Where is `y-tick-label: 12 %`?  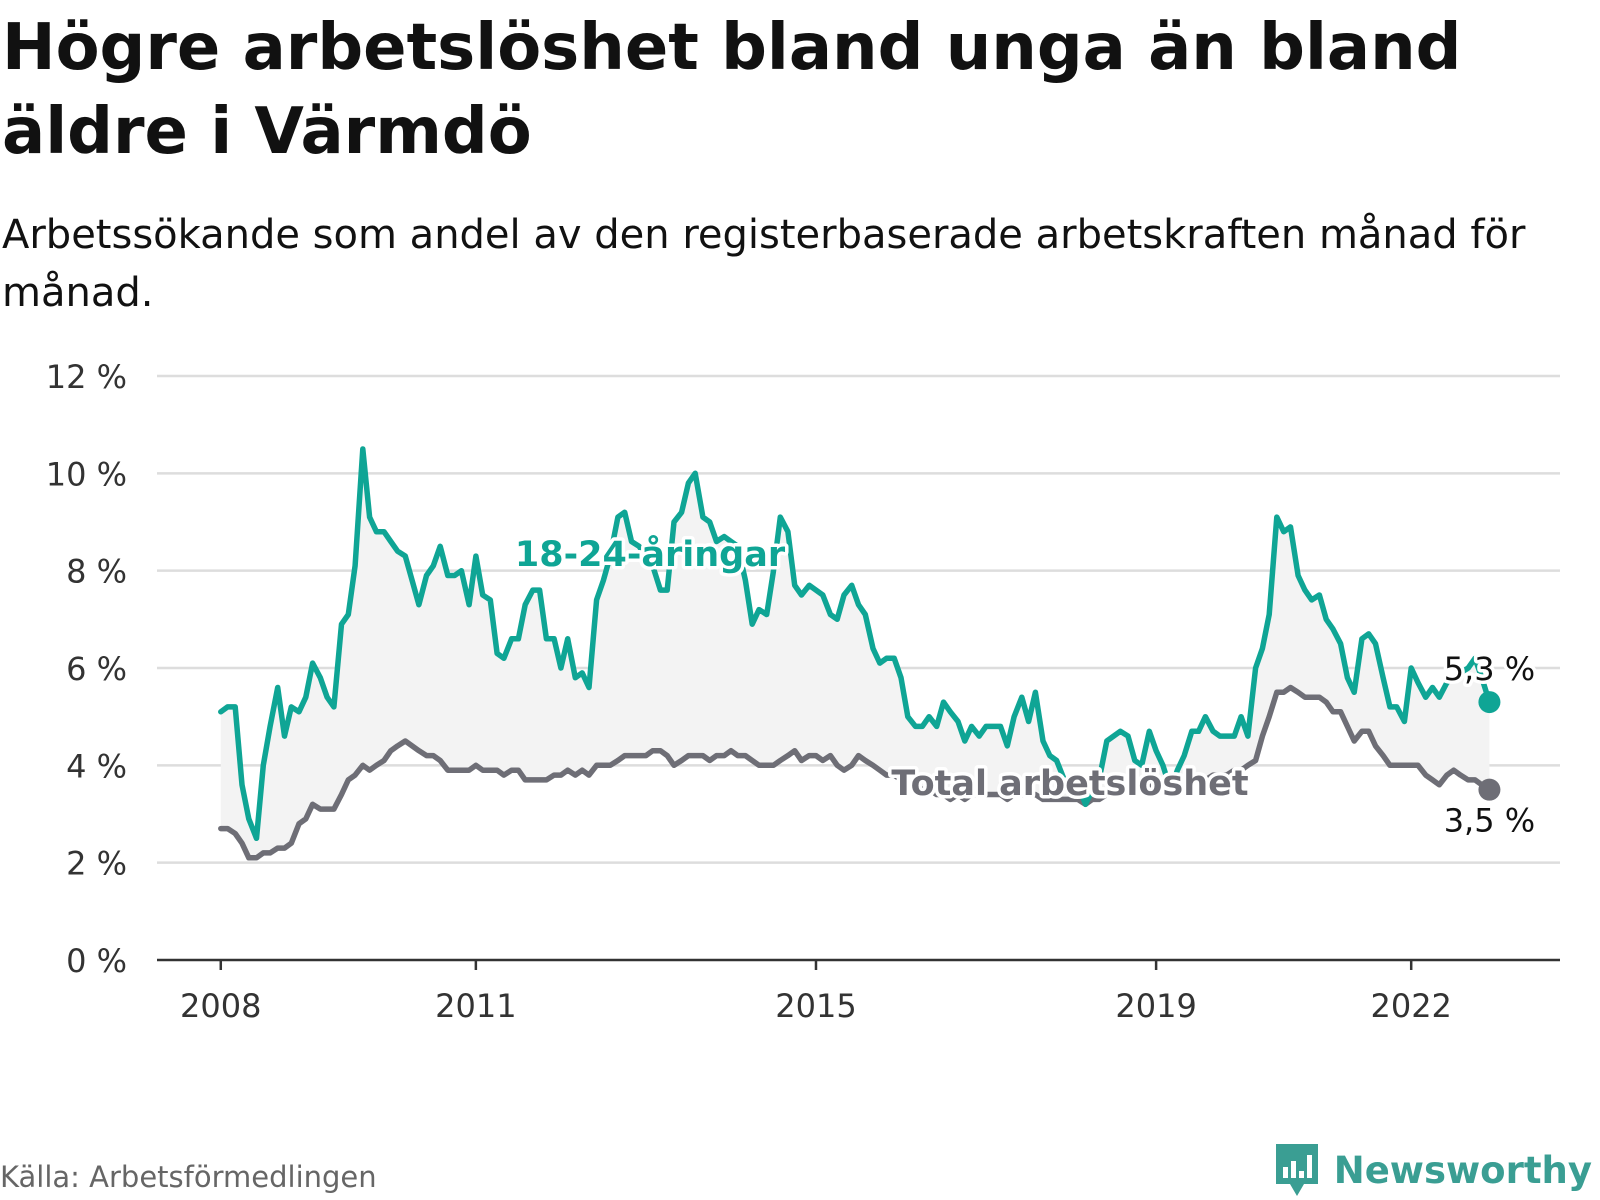 y-tick-label: 12 % is located at coordinates (86, 377).